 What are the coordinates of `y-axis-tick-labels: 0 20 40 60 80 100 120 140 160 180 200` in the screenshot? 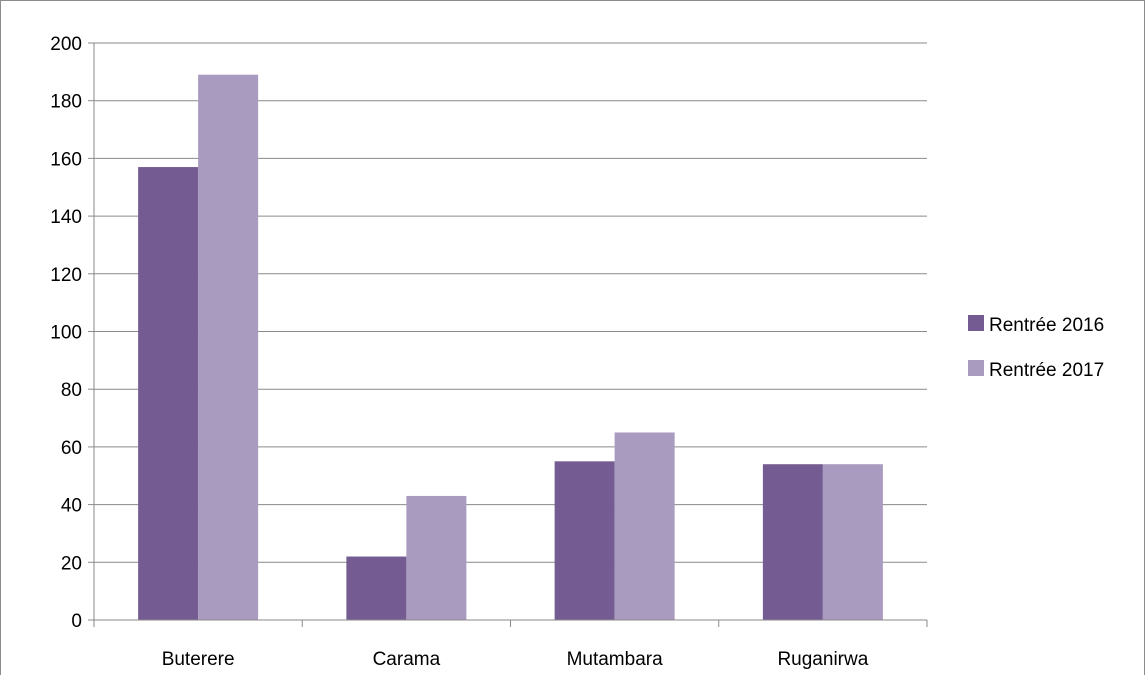 It's located at (66, 333).